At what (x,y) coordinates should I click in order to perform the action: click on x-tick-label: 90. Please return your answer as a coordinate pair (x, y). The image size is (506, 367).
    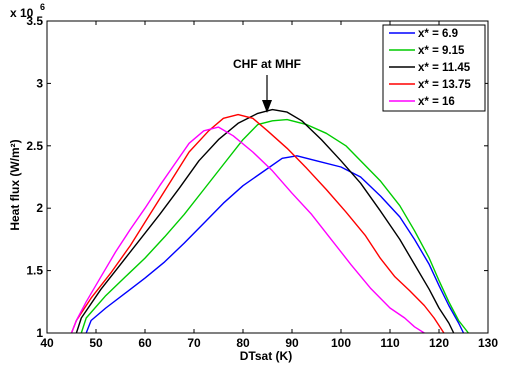
    Looking at the image, I should click on (292, 343).